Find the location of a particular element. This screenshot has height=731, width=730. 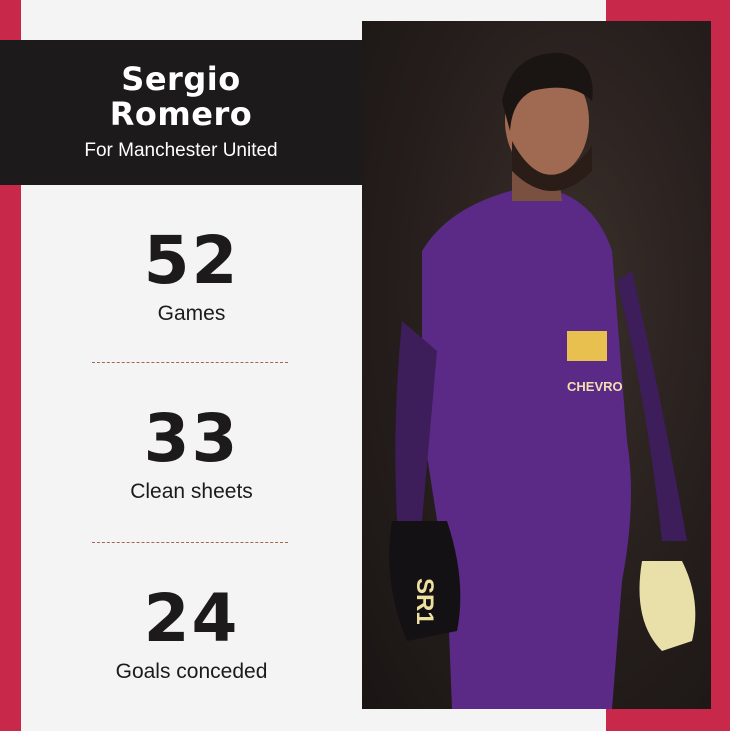

sponsor-logo is located at coordinates (587, 346).